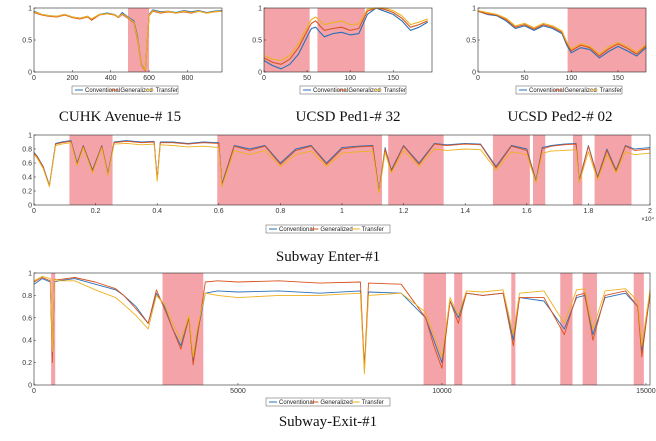  I want to click on x-tick-label: 5000, so click(238, 391).